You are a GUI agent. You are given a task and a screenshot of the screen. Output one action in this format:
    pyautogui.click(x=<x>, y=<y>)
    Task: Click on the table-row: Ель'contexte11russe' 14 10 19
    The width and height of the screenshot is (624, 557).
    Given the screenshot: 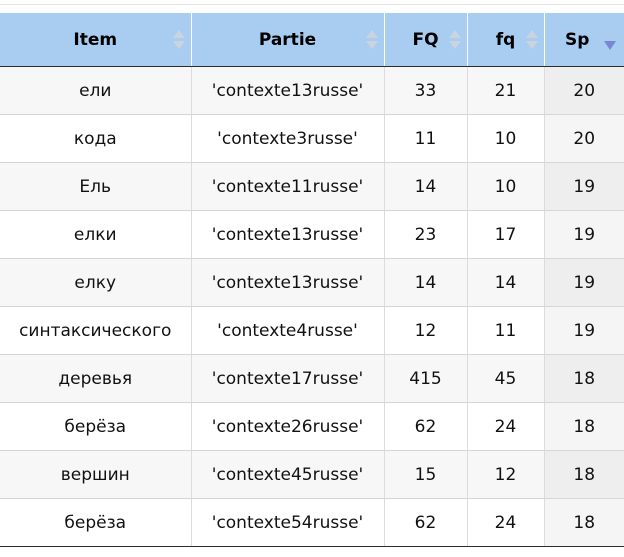 What is the action you would take?
    pyautogui.click(x=312, y=186)
    